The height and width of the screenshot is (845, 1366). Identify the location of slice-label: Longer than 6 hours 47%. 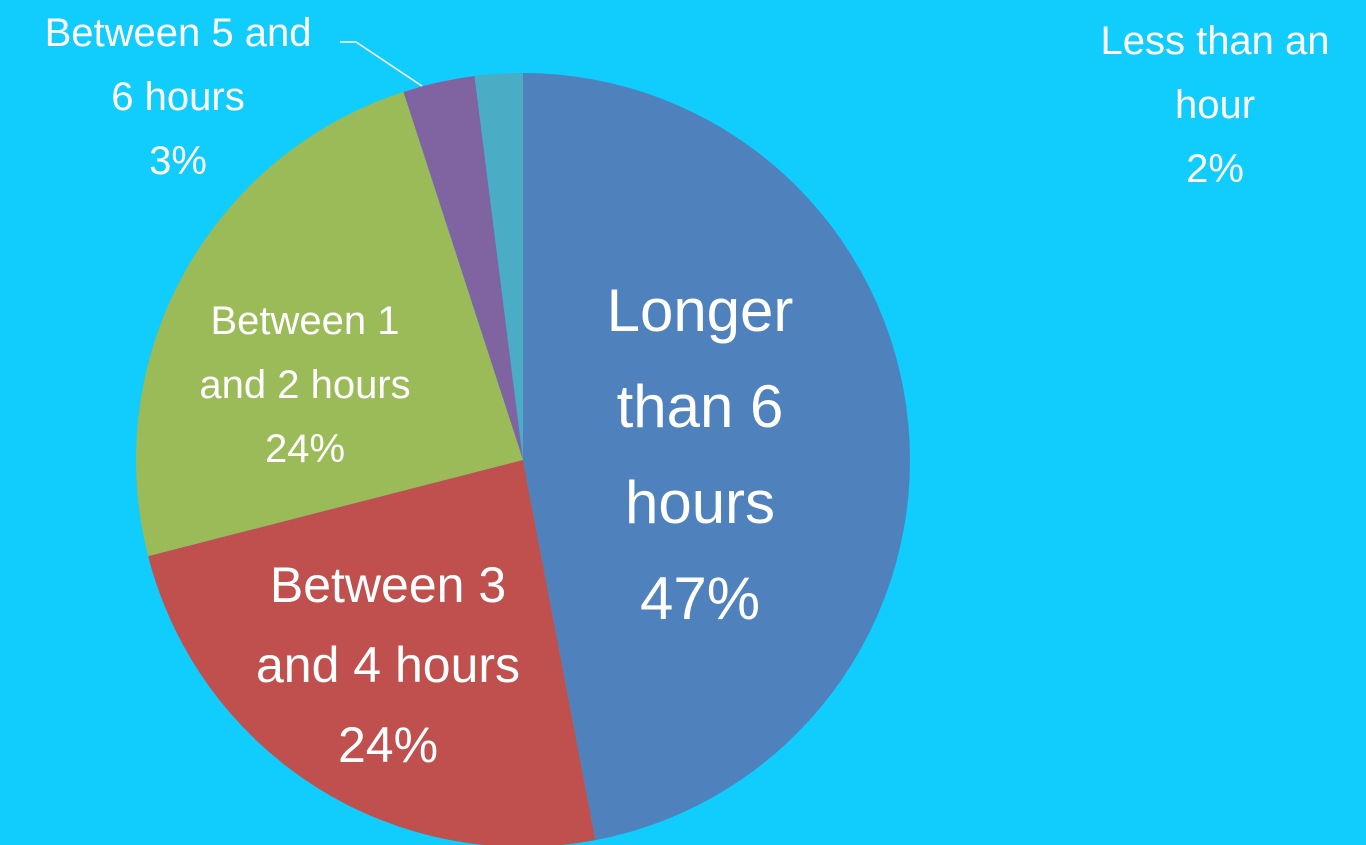
(700, 455).